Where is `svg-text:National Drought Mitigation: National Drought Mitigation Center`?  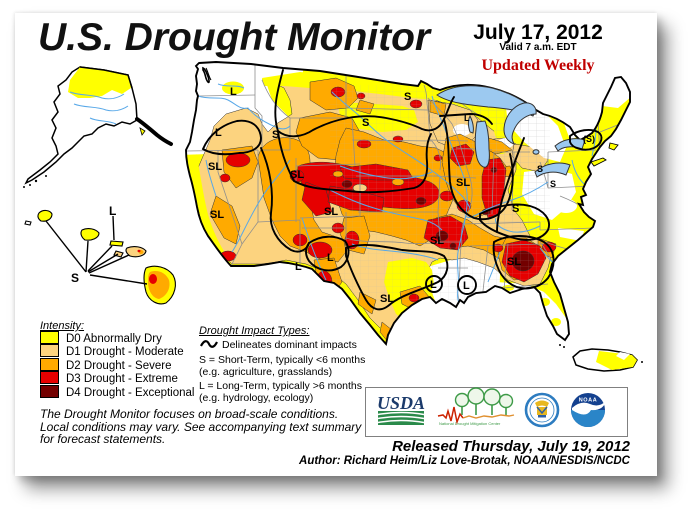
svg-text:National Drought Mitigation: National Drought Mitigation Center is located at coordinates (470, 423).